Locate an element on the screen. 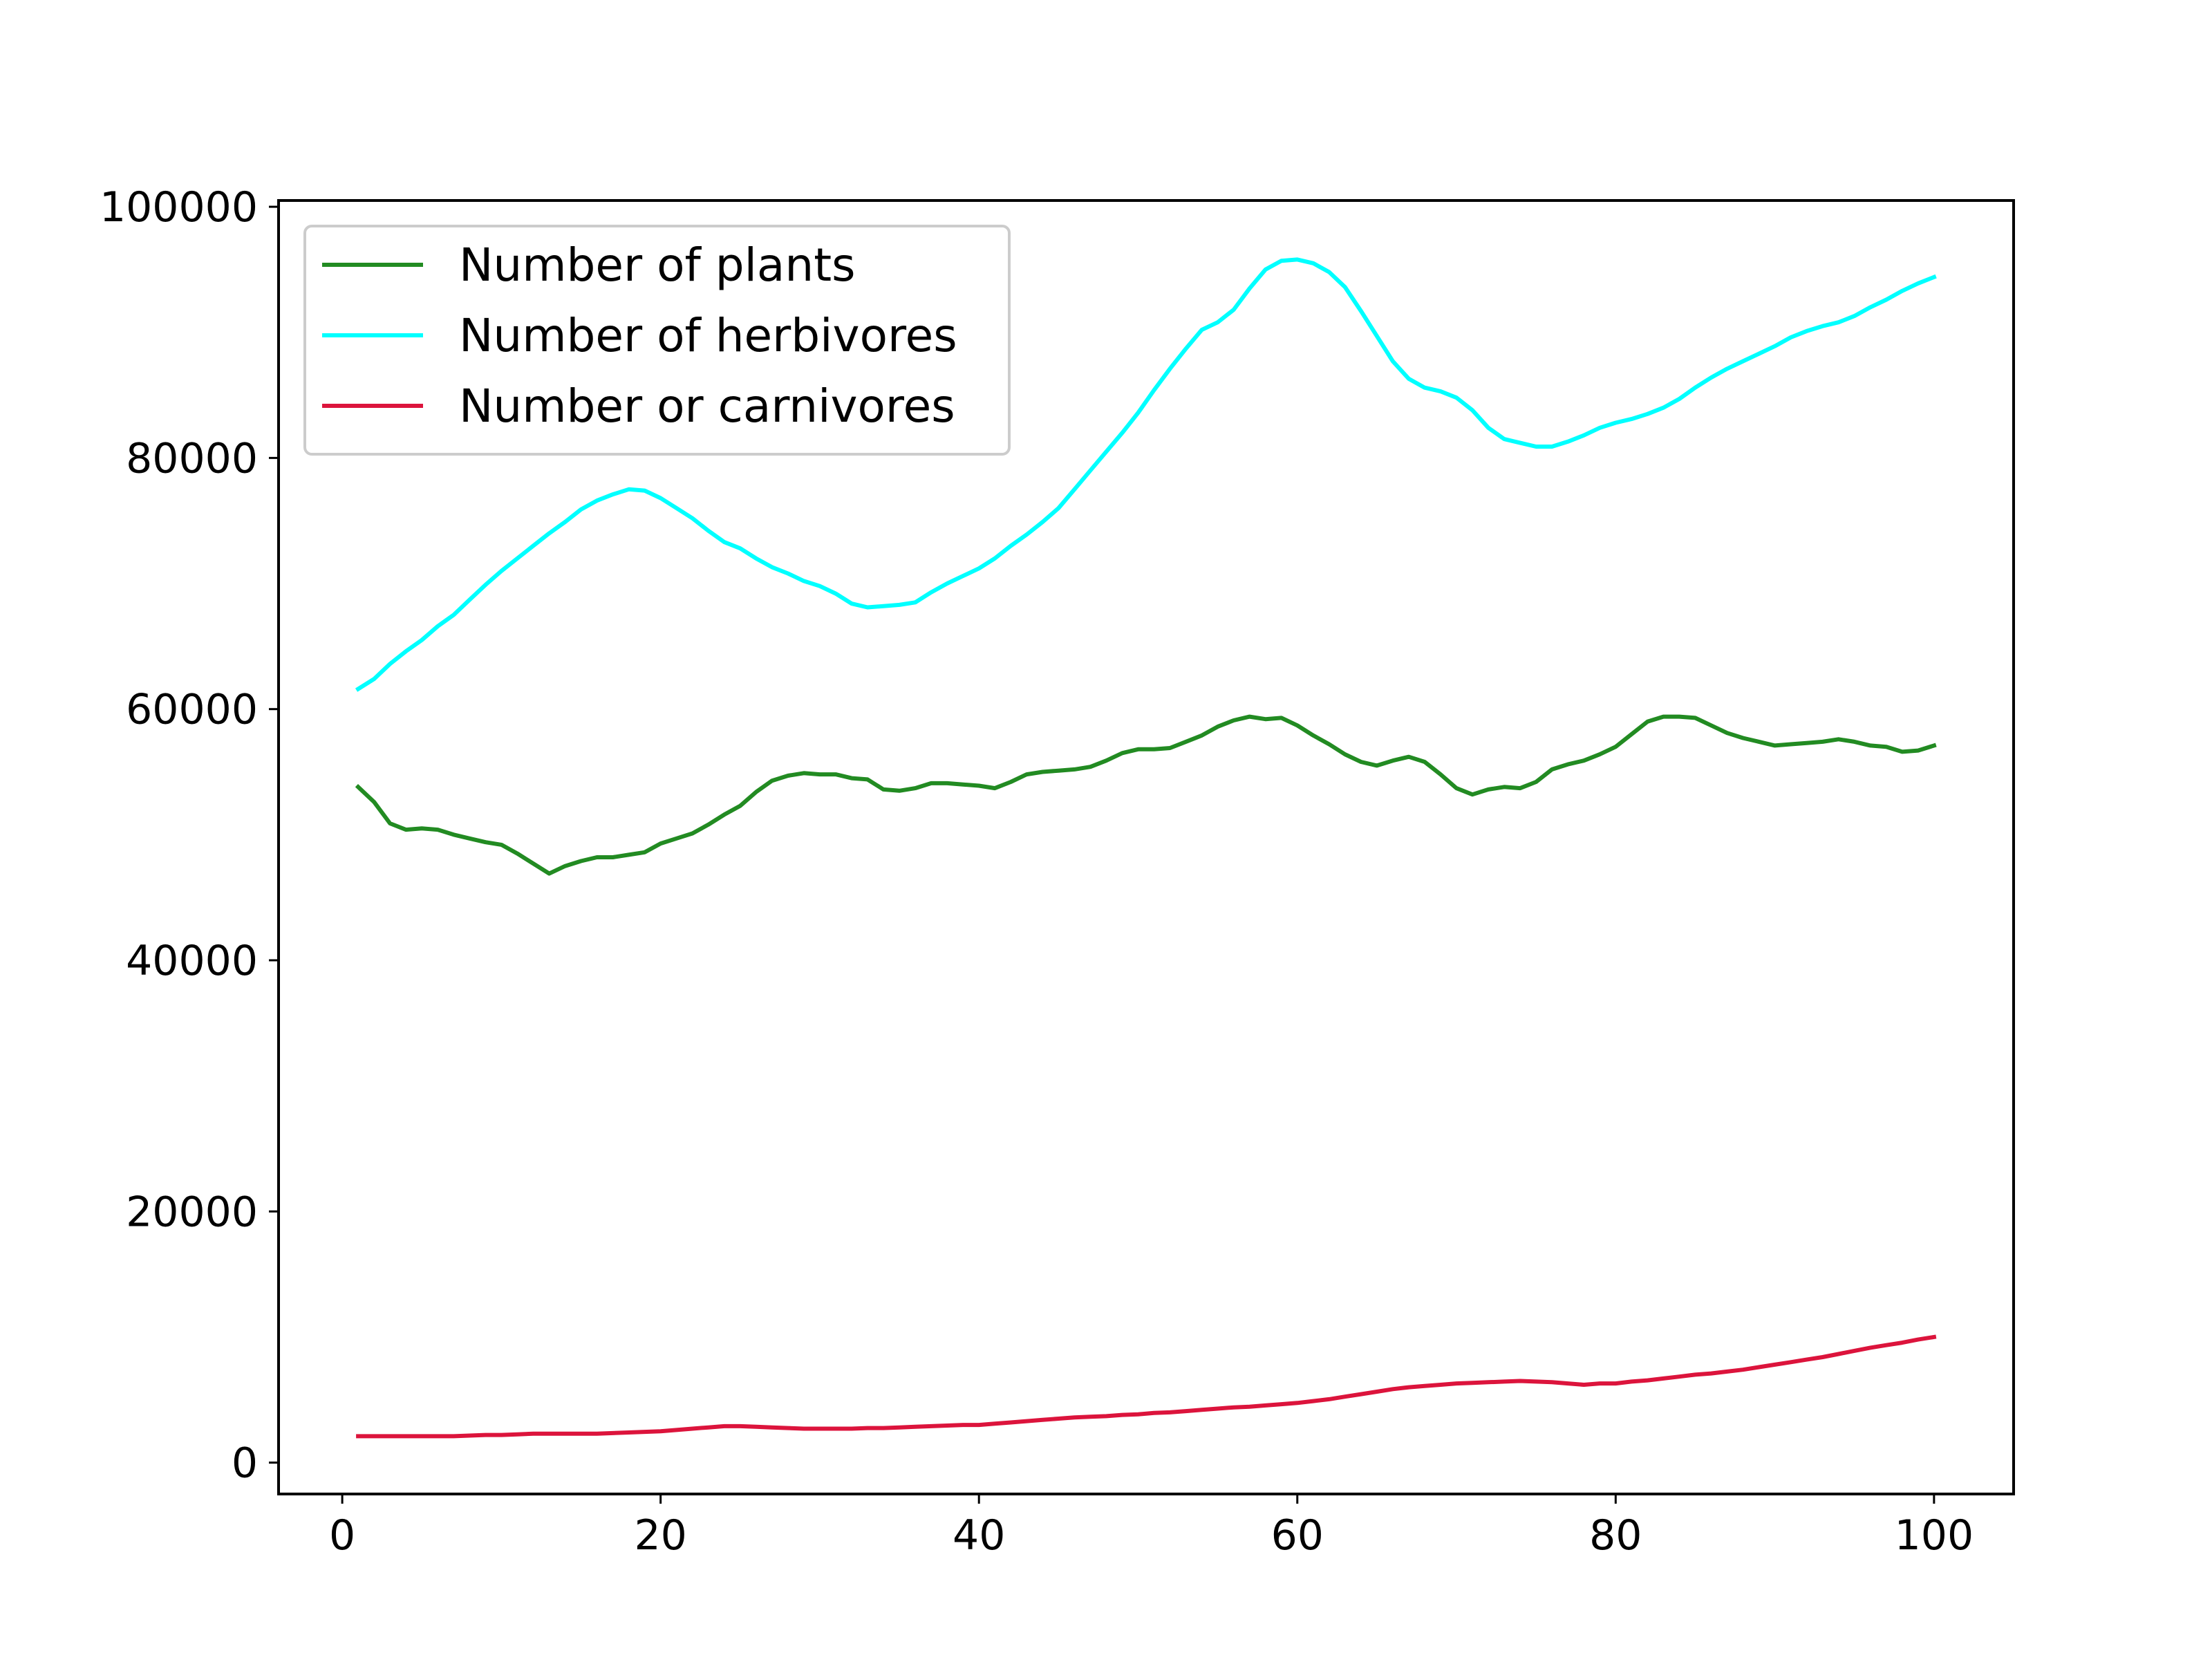 This screenshot has height=1662, width=2212. x-tick-label: 0 is located at coordinates (342, 1535).